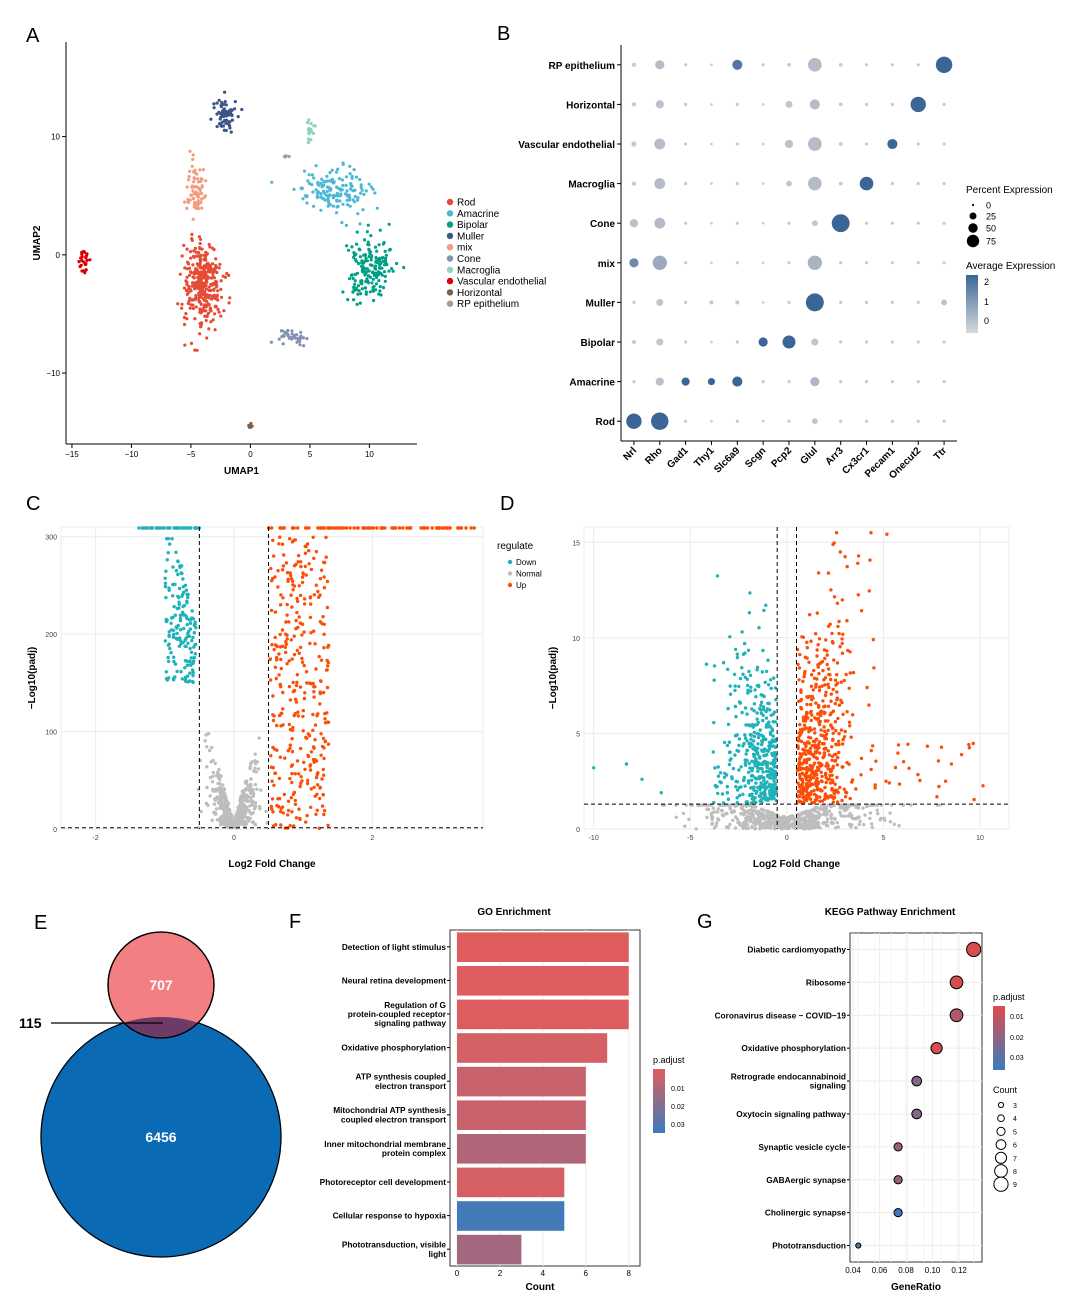  What do you see at coordinates (890, 912) in the screenshot?
I see `chart-title: KEGG Pathway Enrichment` at bounding box center [890, 912].